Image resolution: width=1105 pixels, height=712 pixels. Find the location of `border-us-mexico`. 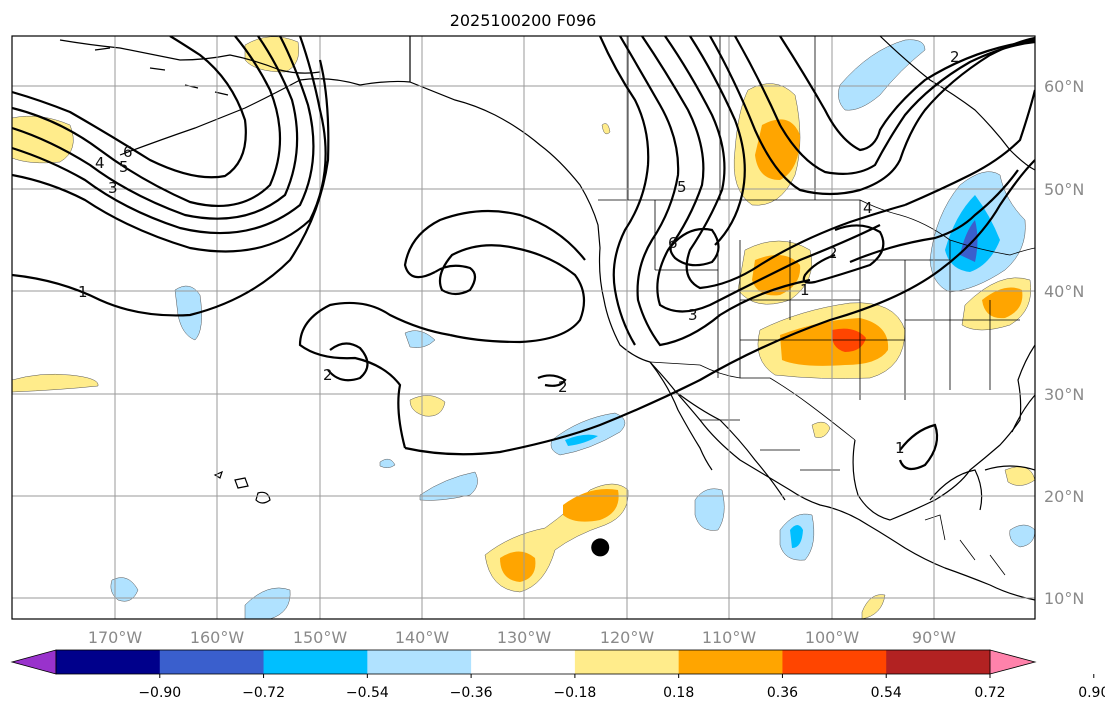

border-us-mexico is located at coordinates (752, 401).